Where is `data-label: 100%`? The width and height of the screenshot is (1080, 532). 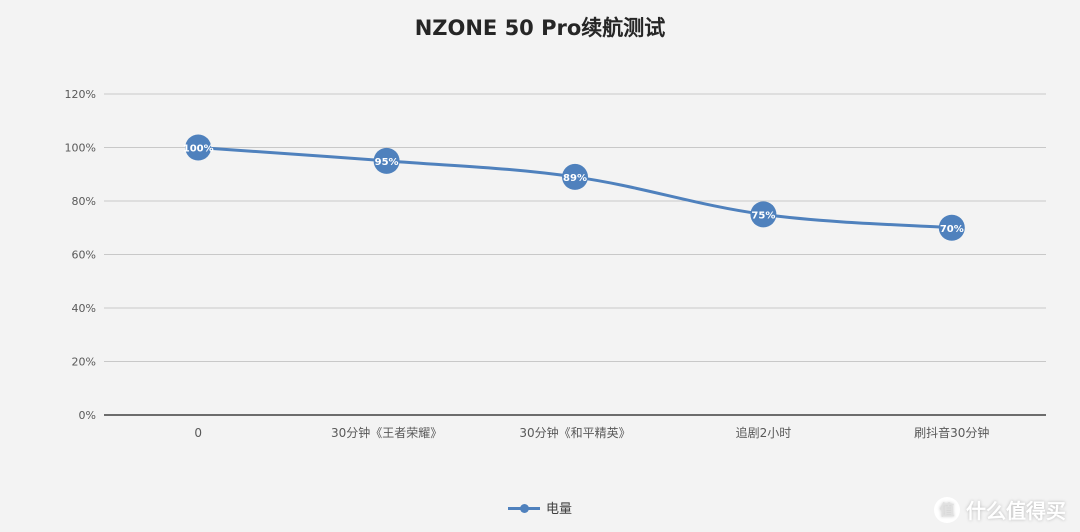 data-label: 100% is located at coordinates (198, 149).